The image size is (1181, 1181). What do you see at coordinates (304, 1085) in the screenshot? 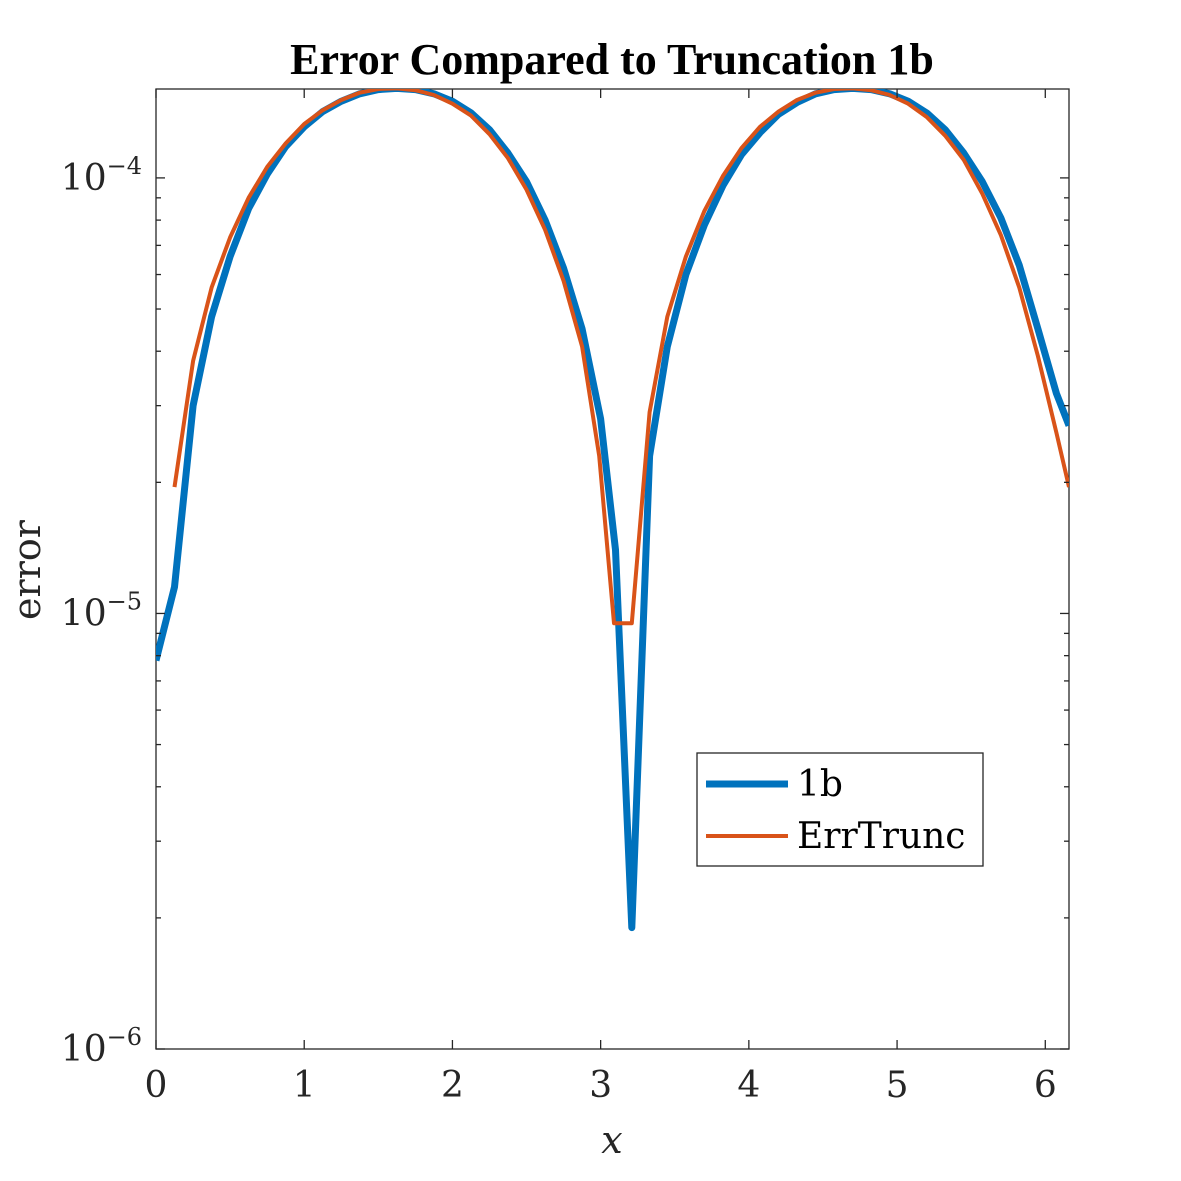
I see `x-tick-label: 1` at bounding box center [304, 1085].